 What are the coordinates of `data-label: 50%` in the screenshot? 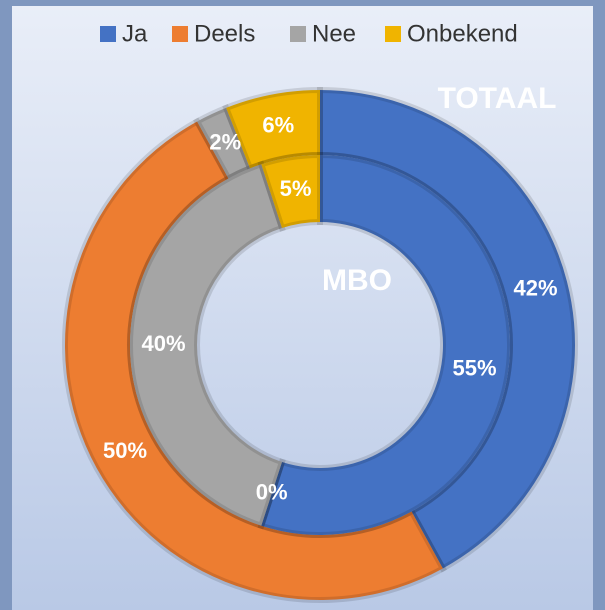 It's located at (125, 450).